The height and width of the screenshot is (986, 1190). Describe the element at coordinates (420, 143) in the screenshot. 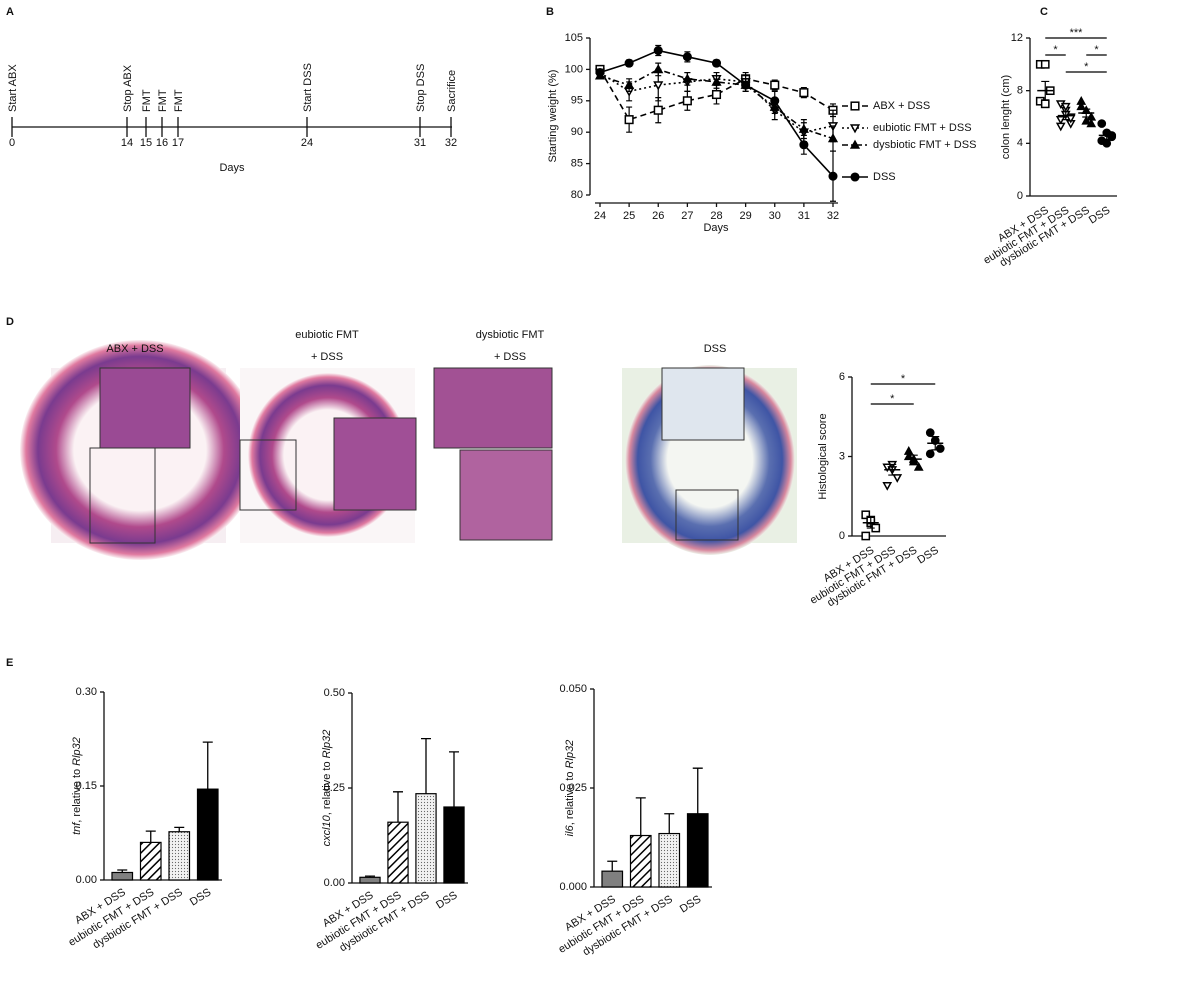

I see `timeline-day: 31` at that location.